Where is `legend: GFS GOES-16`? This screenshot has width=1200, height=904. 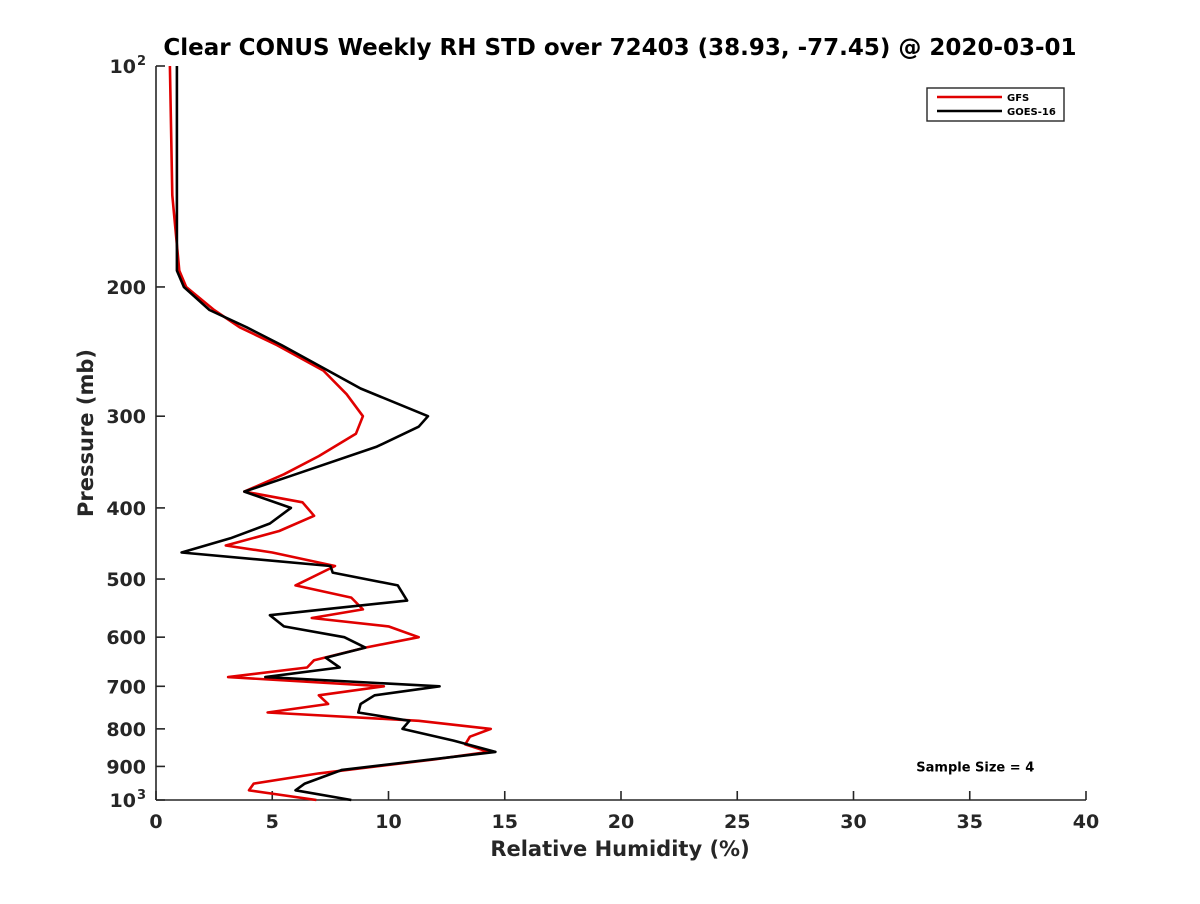
legend: GFS GOES-16 is located at coordinates (995, 104).